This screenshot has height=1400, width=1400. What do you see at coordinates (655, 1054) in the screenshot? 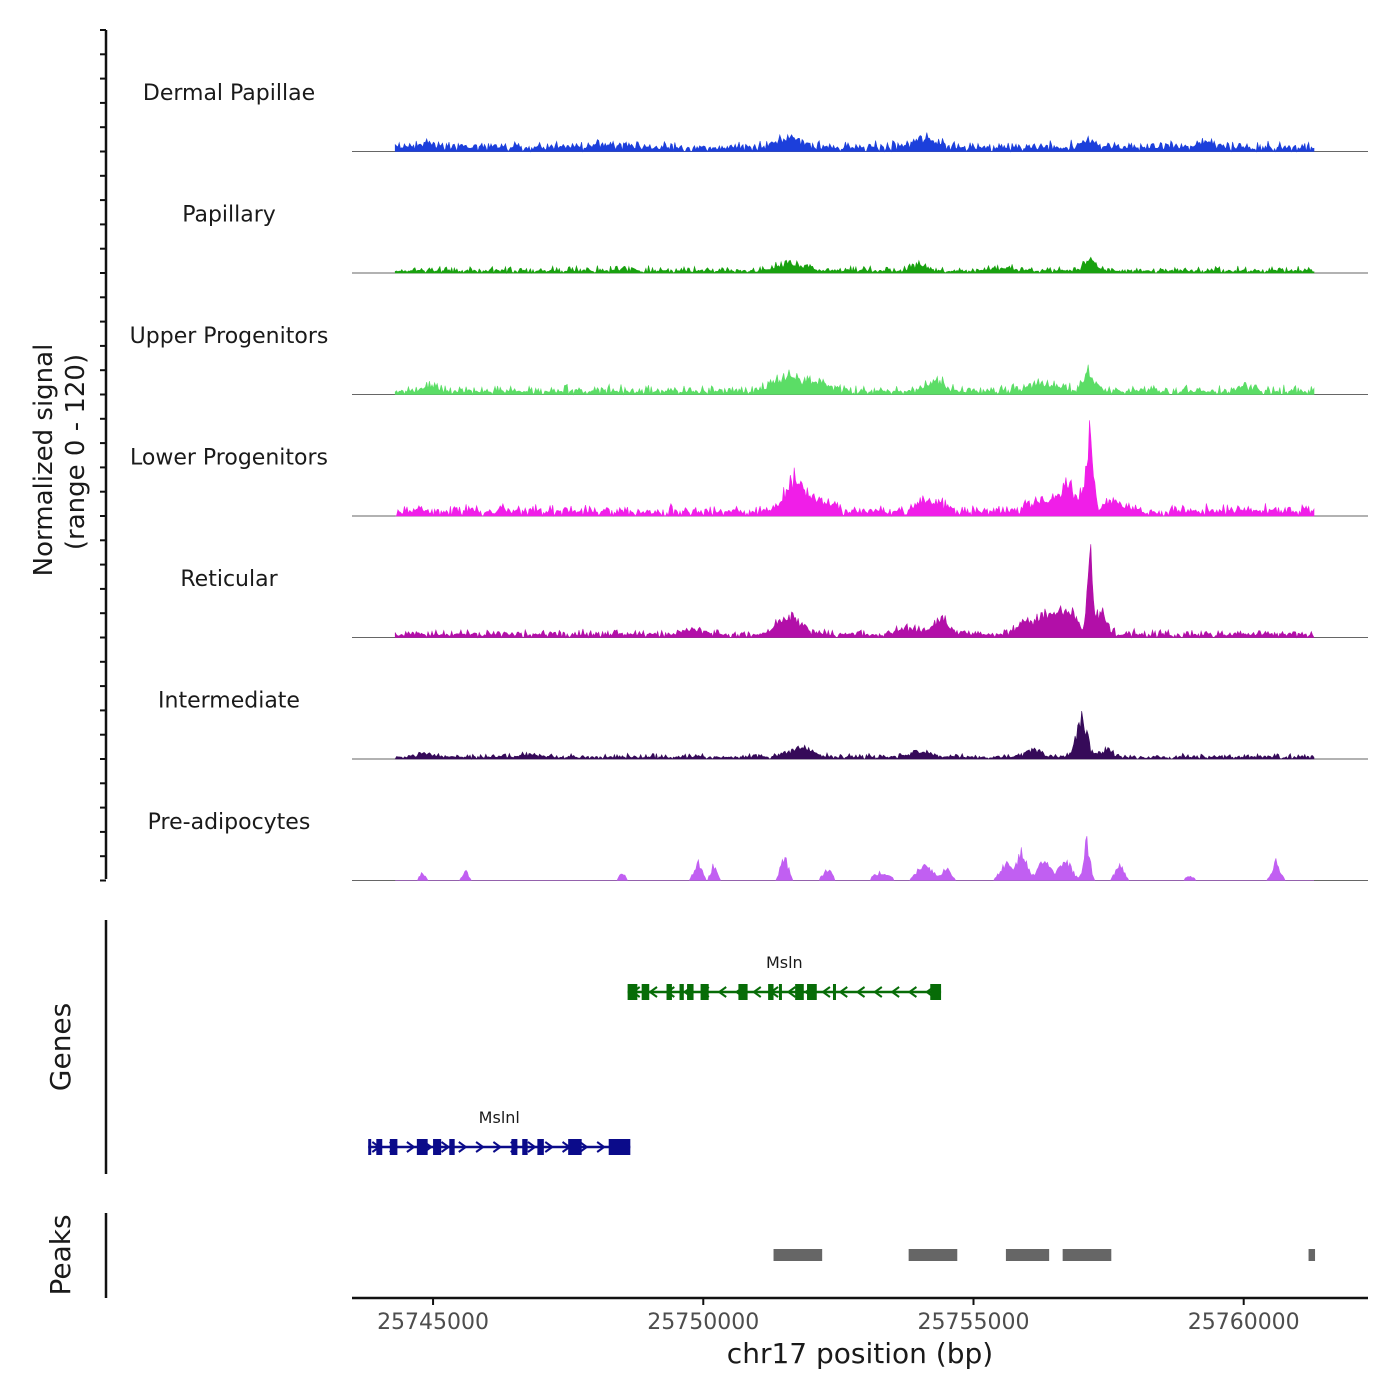
I see `gene-annotations: Msln Mslnl` at bounding box center [655, 1054].